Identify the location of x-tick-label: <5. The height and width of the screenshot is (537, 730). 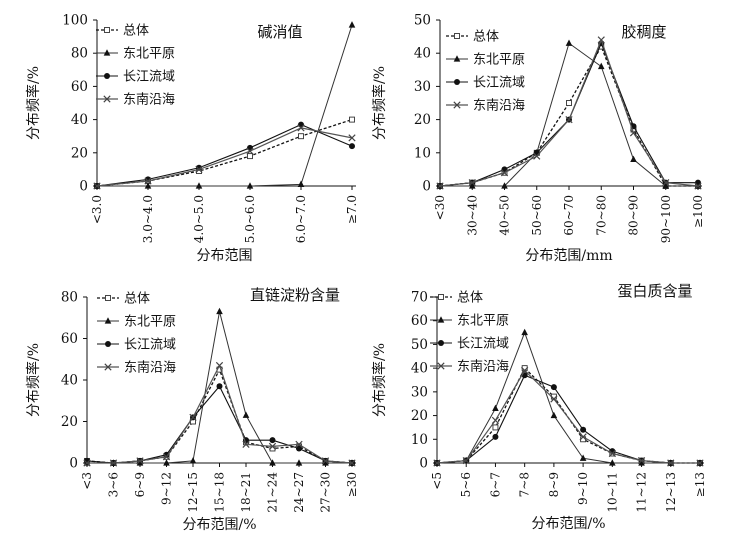
(437, 481).